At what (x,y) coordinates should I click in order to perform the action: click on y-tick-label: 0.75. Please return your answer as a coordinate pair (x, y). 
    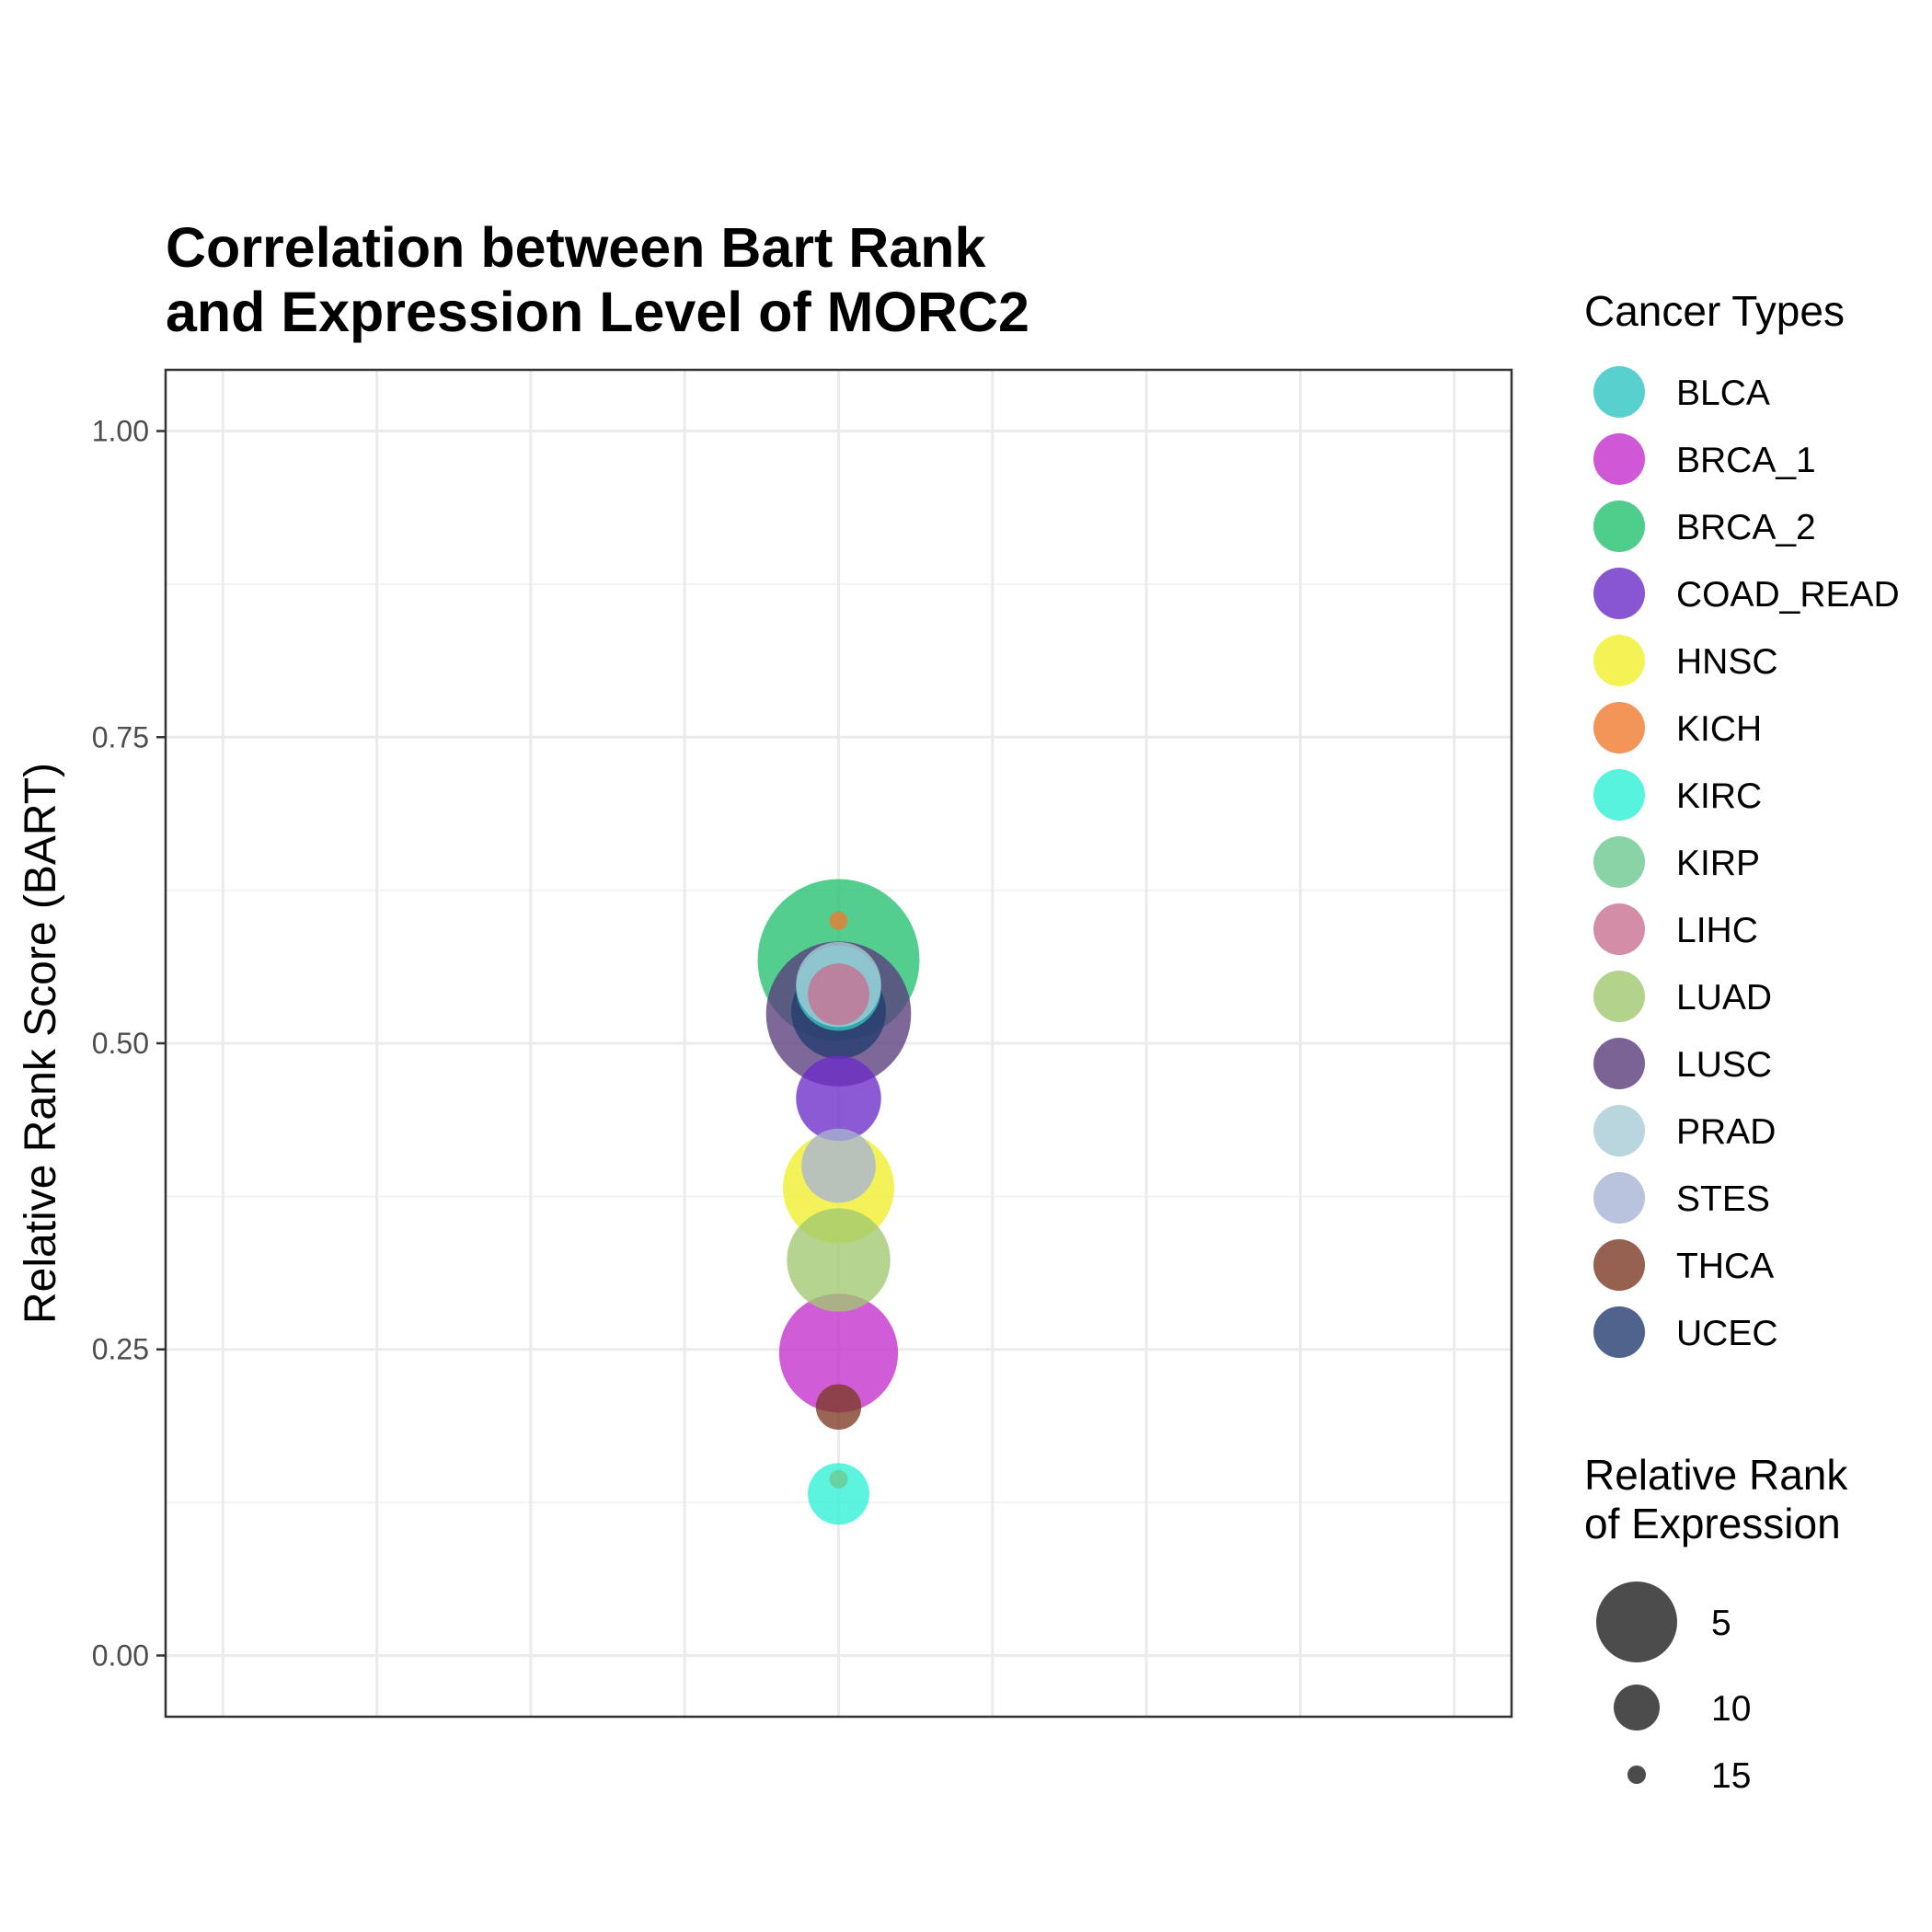
    Looking at the image, I should click on (120, 736).